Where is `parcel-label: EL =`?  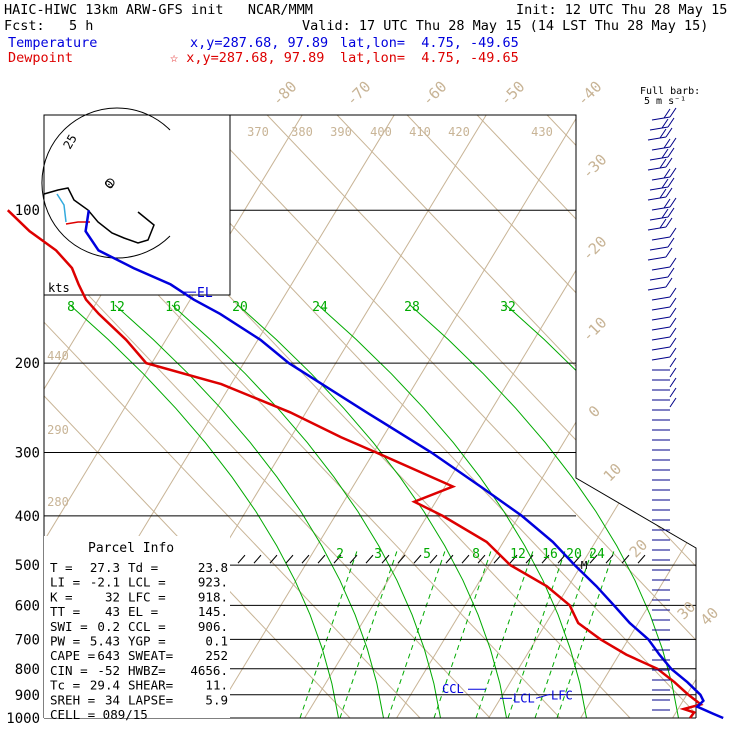 parcel-label: EL = is located at coordinates (143, 611).